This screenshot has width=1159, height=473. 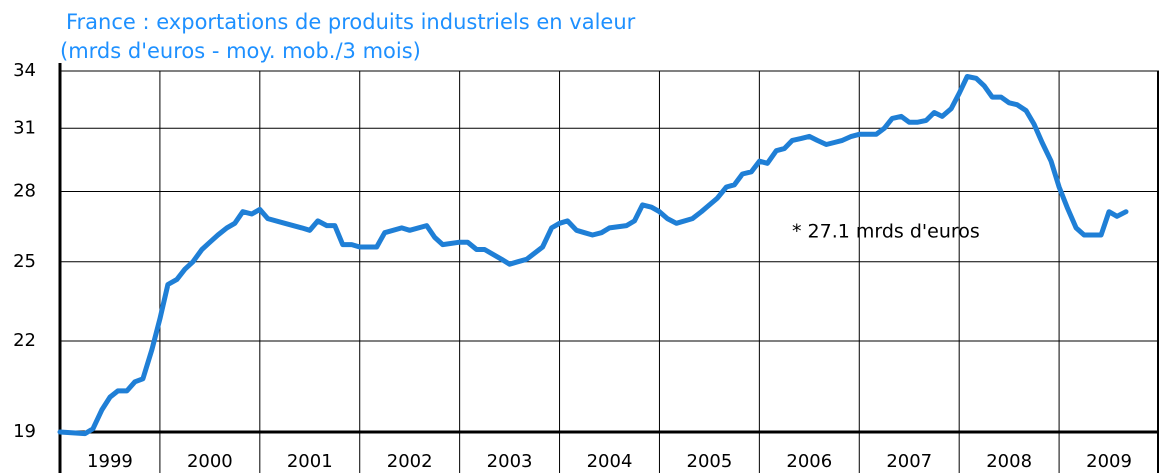 I want to click on y-tick-label: 28, so click(x=24, y=190).